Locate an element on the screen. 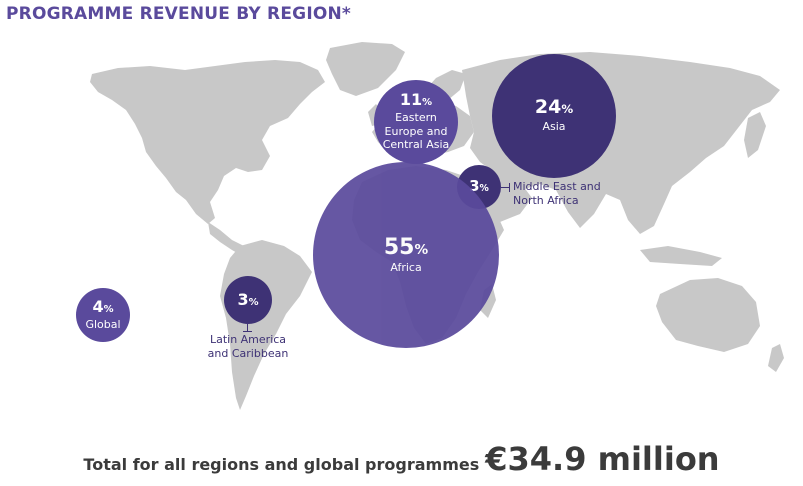  latin-america-label: Latin America and Caribbean is located at coordinates (248, 347).